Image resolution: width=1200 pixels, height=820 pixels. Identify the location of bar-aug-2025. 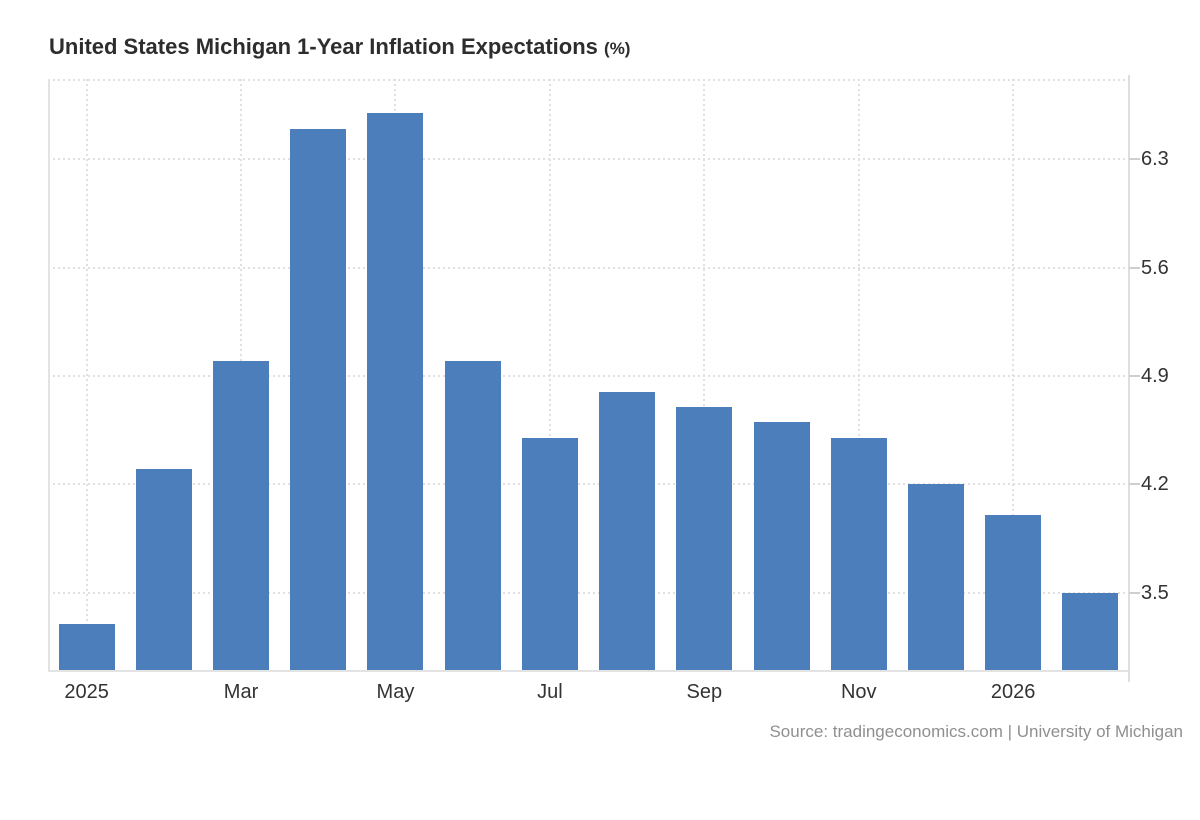
(627, 530).